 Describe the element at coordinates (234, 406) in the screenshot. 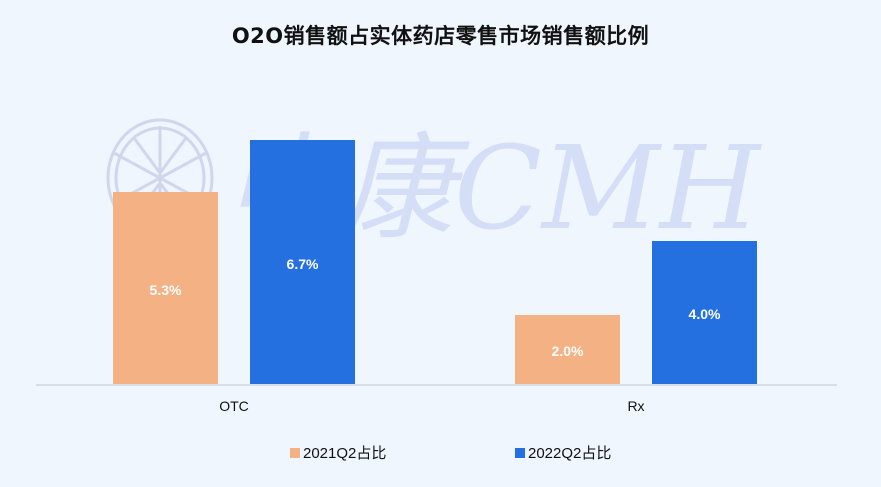

I see `category-label-otc: OTC` at that location.